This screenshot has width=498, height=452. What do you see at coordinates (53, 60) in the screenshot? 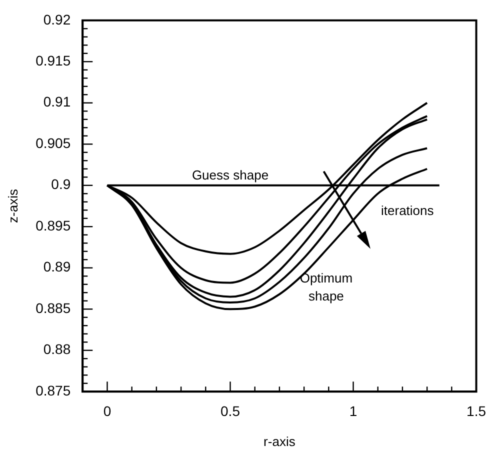
I see `y-tick-label: 0.915` at bounding box center [53, 60].